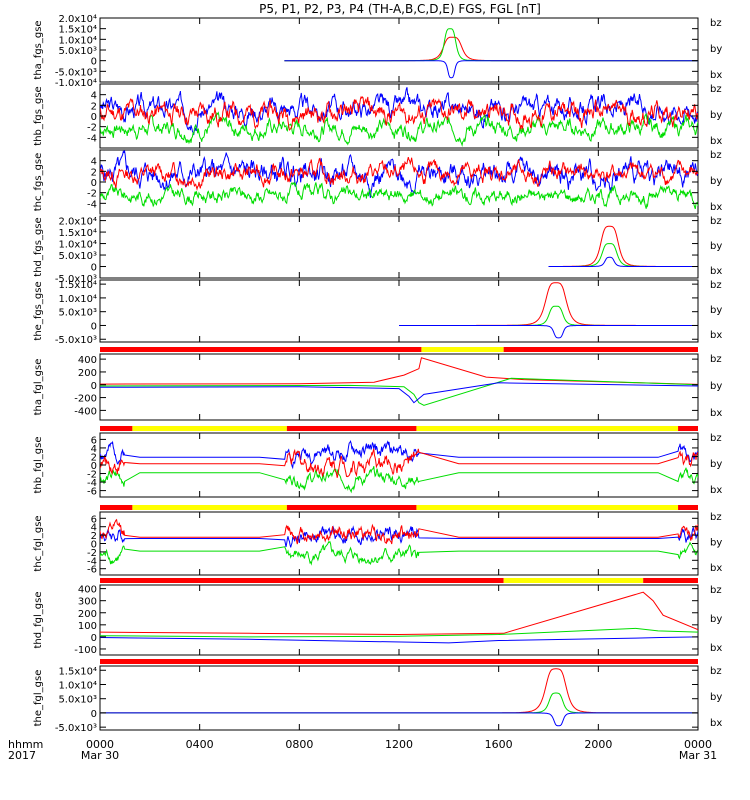  I want to click on y-tick-label: -200, so click(85, 399).